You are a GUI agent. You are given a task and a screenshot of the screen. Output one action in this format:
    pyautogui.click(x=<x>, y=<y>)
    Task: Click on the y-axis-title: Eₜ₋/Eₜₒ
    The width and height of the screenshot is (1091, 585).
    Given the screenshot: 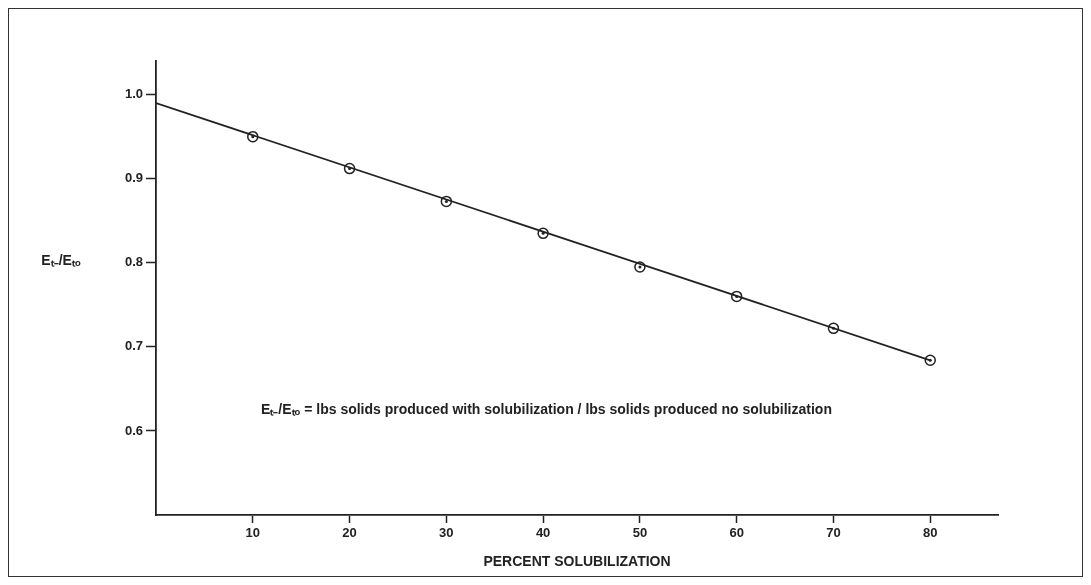 What is the action you would take?
    pyautogui.click(x=61, y=259)
    